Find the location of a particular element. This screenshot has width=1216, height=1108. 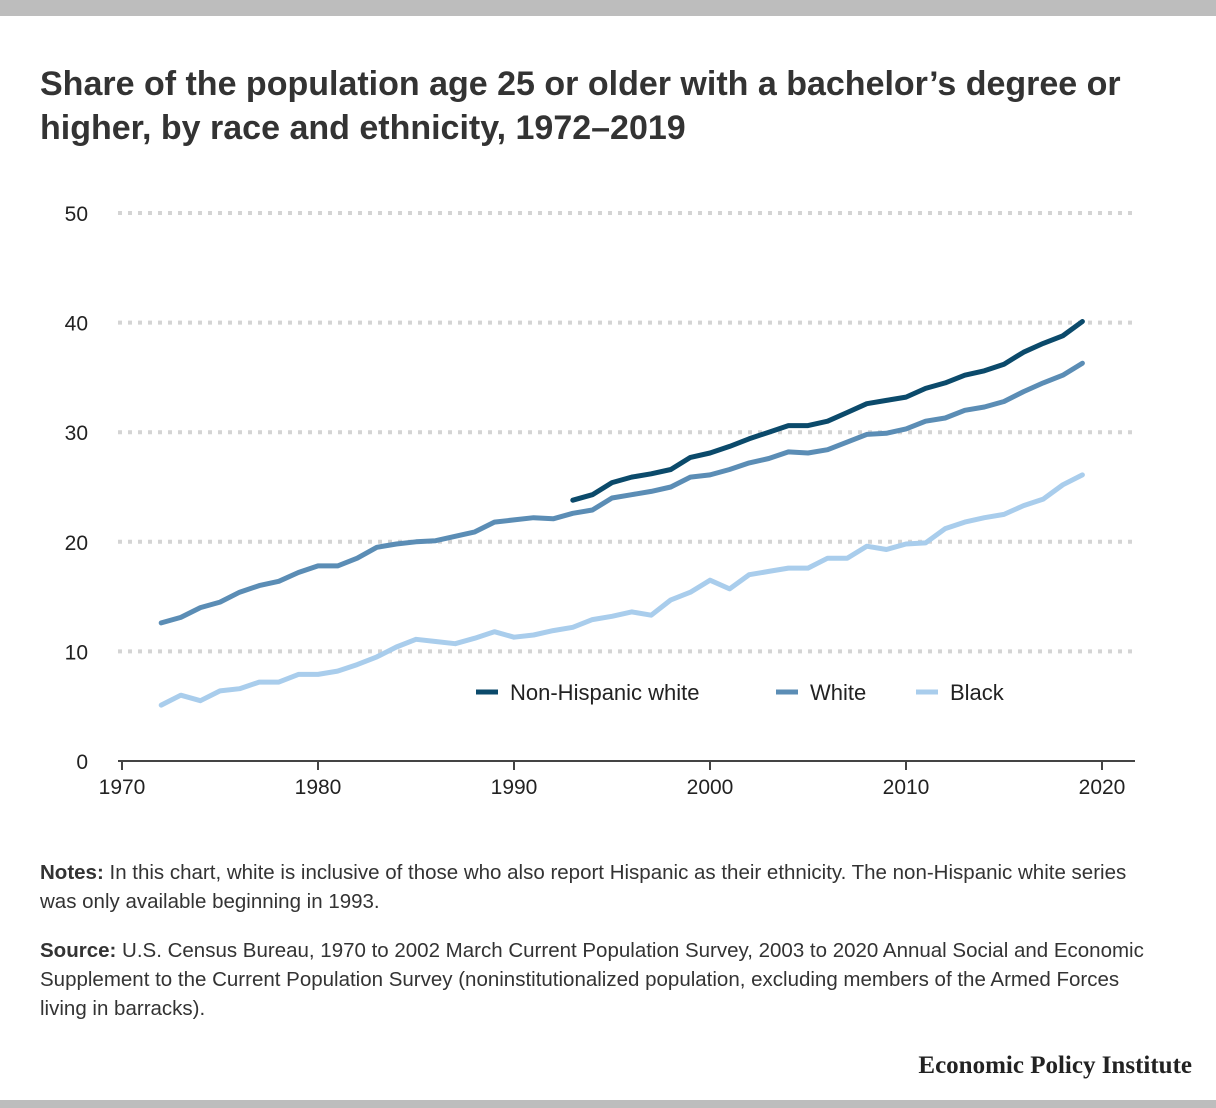

top-border is located at coordinates (608, 8).